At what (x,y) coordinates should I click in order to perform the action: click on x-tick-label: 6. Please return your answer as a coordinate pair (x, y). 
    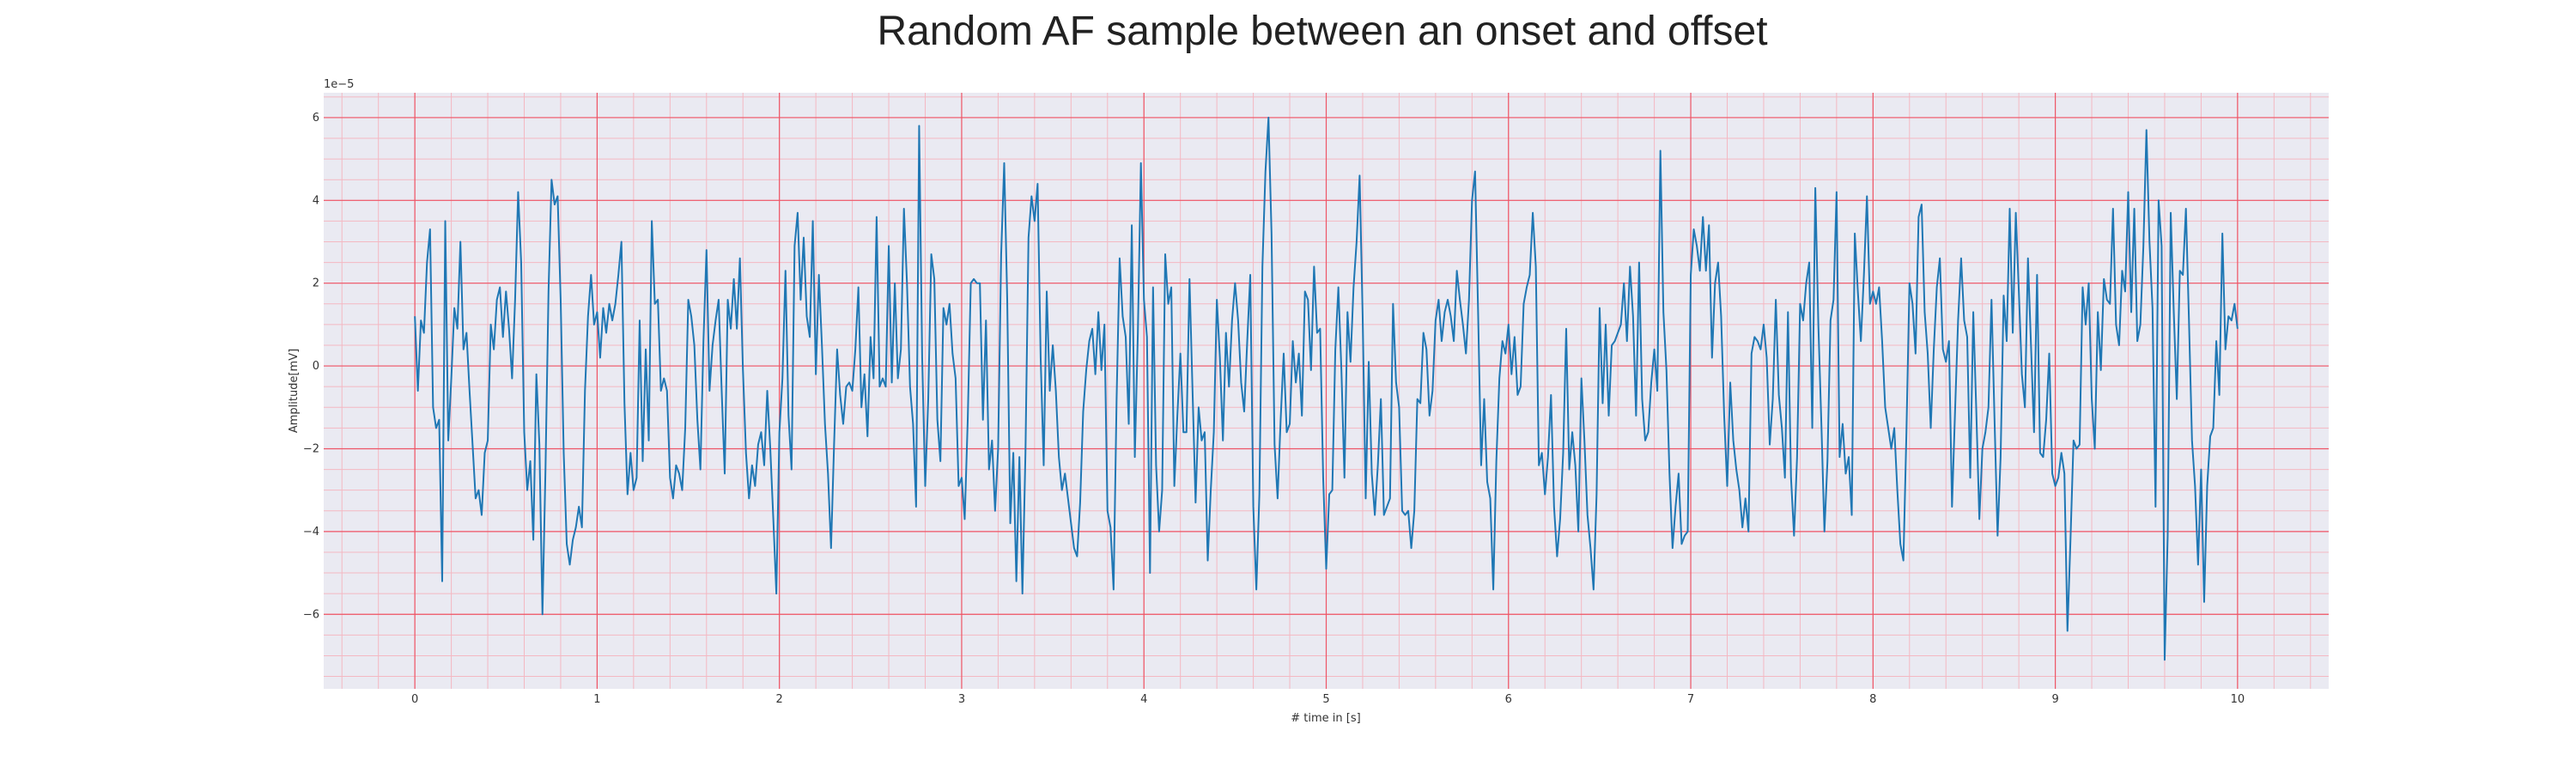
    Looking at the image, I should click on (1508, 699).